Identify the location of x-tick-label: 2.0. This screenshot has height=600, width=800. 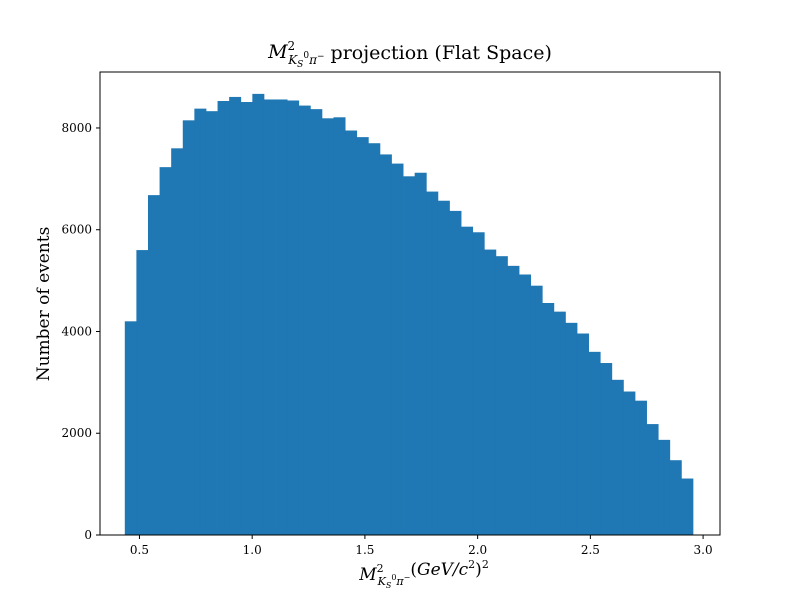
(477, 550).